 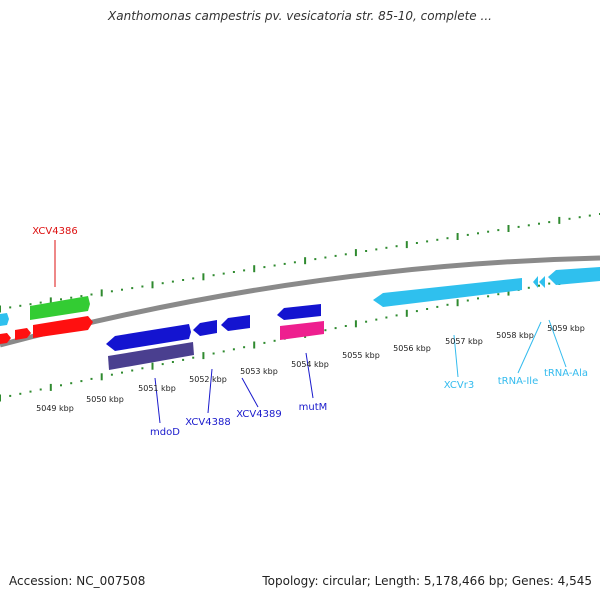 I want to click on kbp-label: 5051 kbp, so click(x=157, y=388).